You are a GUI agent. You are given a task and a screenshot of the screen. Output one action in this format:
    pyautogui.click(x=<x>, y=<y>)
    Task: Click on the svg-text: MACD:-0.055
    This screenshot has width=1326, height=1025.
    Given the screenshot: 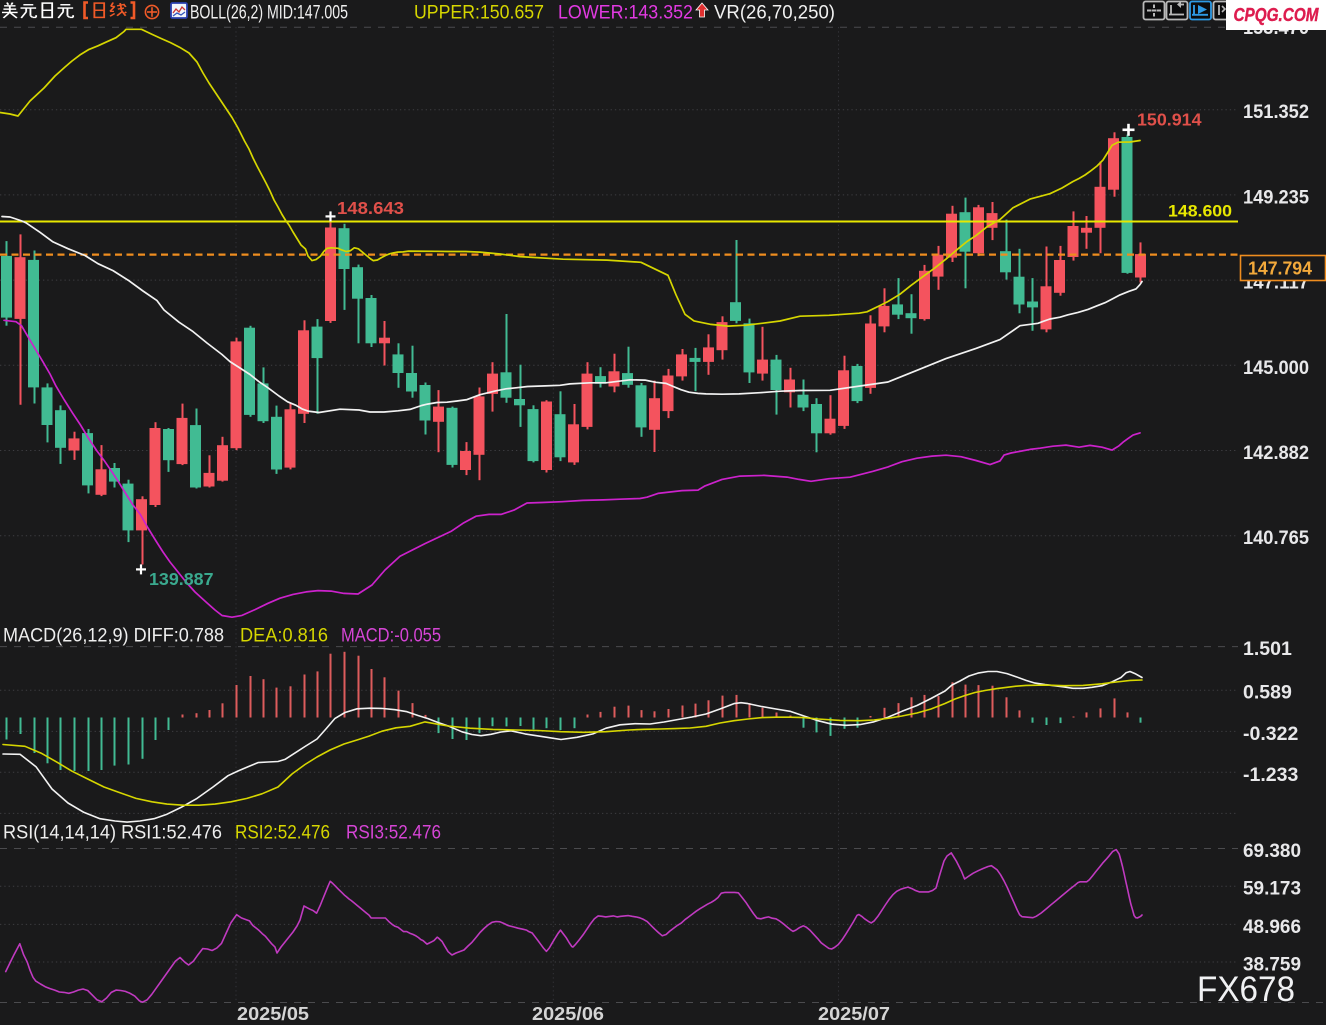 What is the action you would take?
    pyautogui.click(x=391, y=636)
    